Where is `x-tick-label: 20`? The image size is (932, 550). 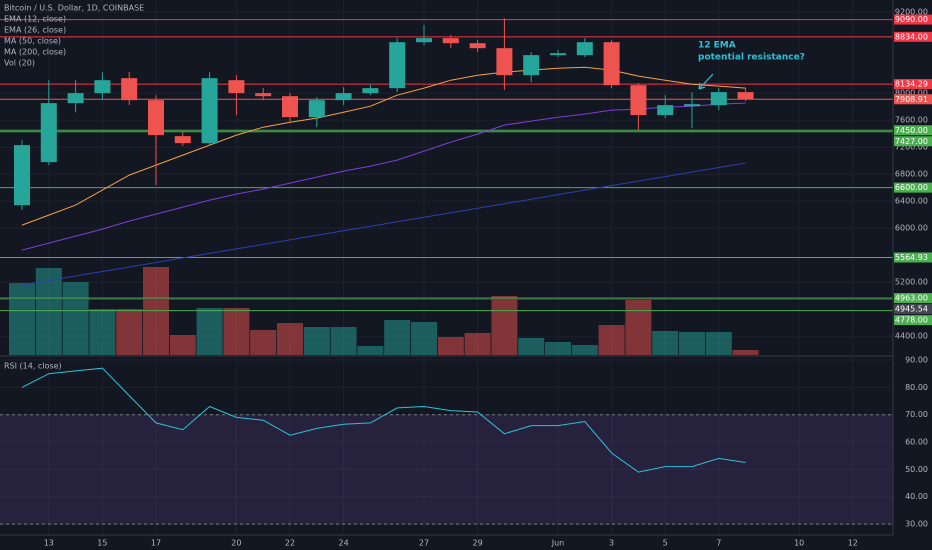
x-tick-label: 20 is located at coordinates (236, 543).